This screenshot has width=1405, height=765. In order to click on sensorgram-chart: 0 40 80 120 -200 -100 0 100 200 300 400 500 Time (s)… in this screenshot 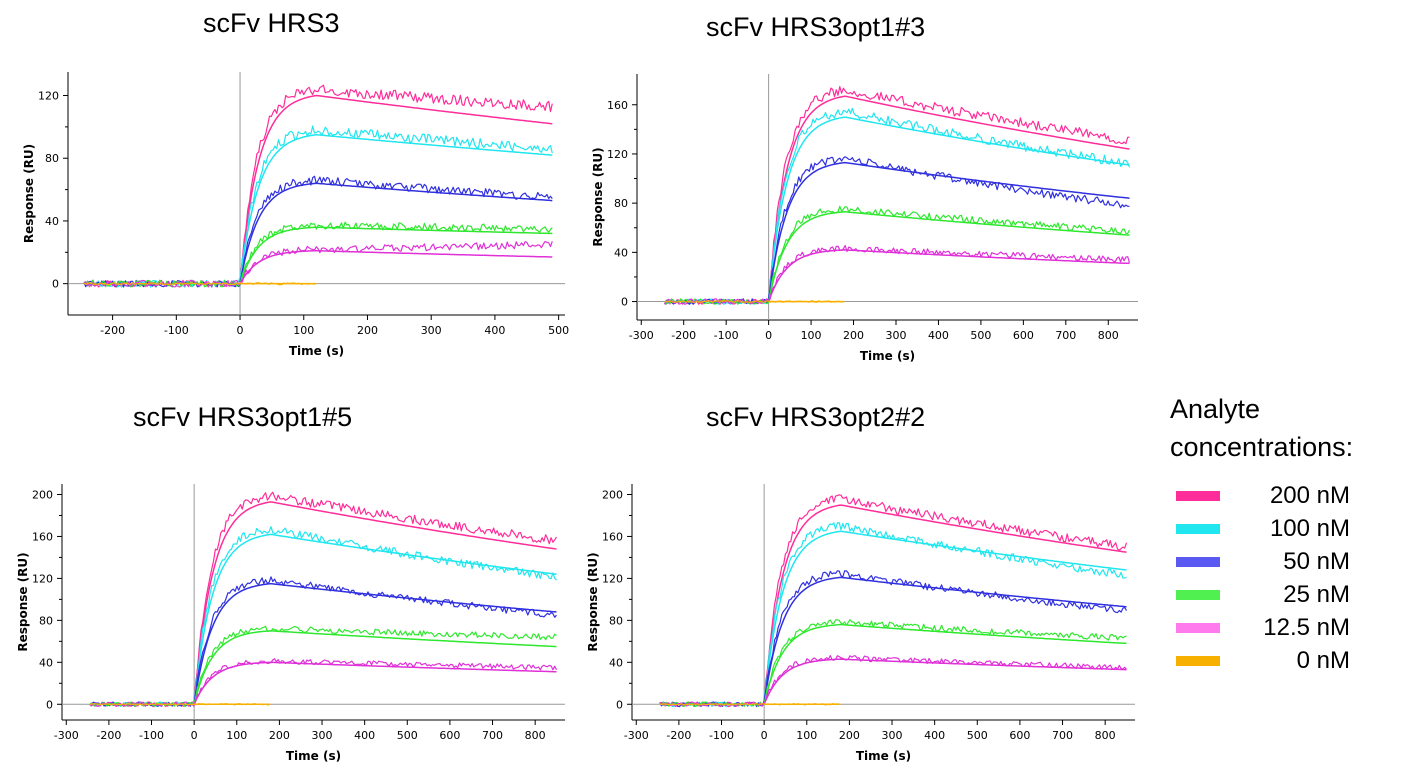, I will do `click(295, 215)`.